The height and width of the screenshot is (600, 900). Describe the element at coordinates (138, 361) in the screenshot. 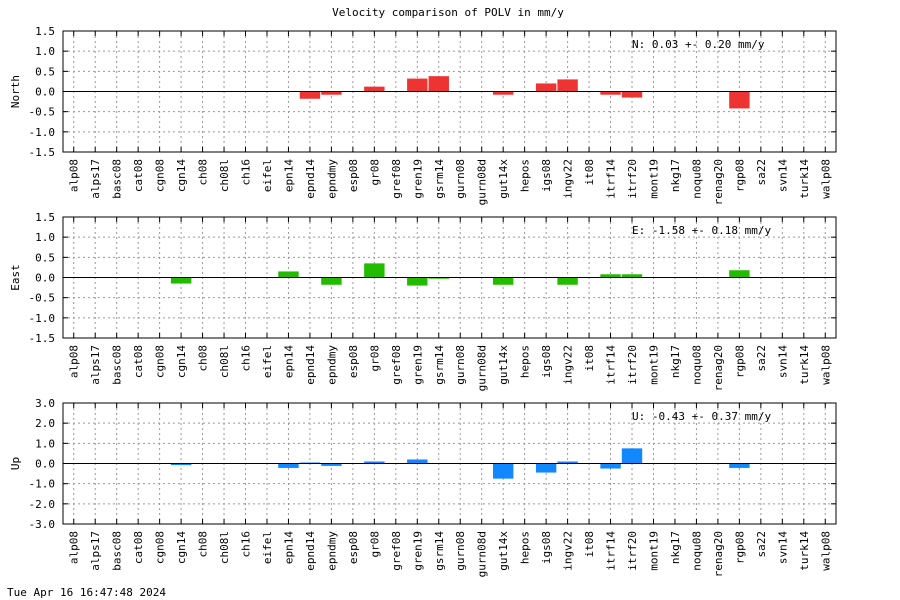

I see `x-tick-label: cat08` at that location.